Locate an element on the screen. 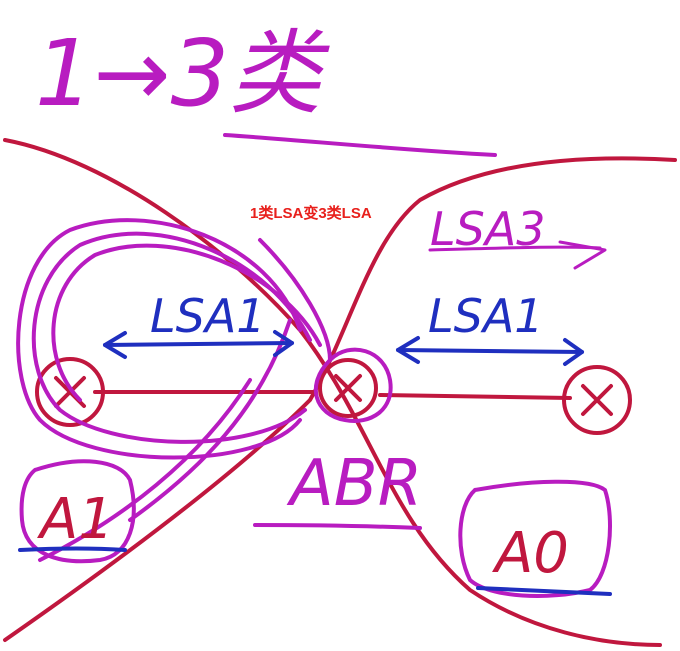 The image size is (680, 651). area-underline-left is located at coordinates (72, 549).